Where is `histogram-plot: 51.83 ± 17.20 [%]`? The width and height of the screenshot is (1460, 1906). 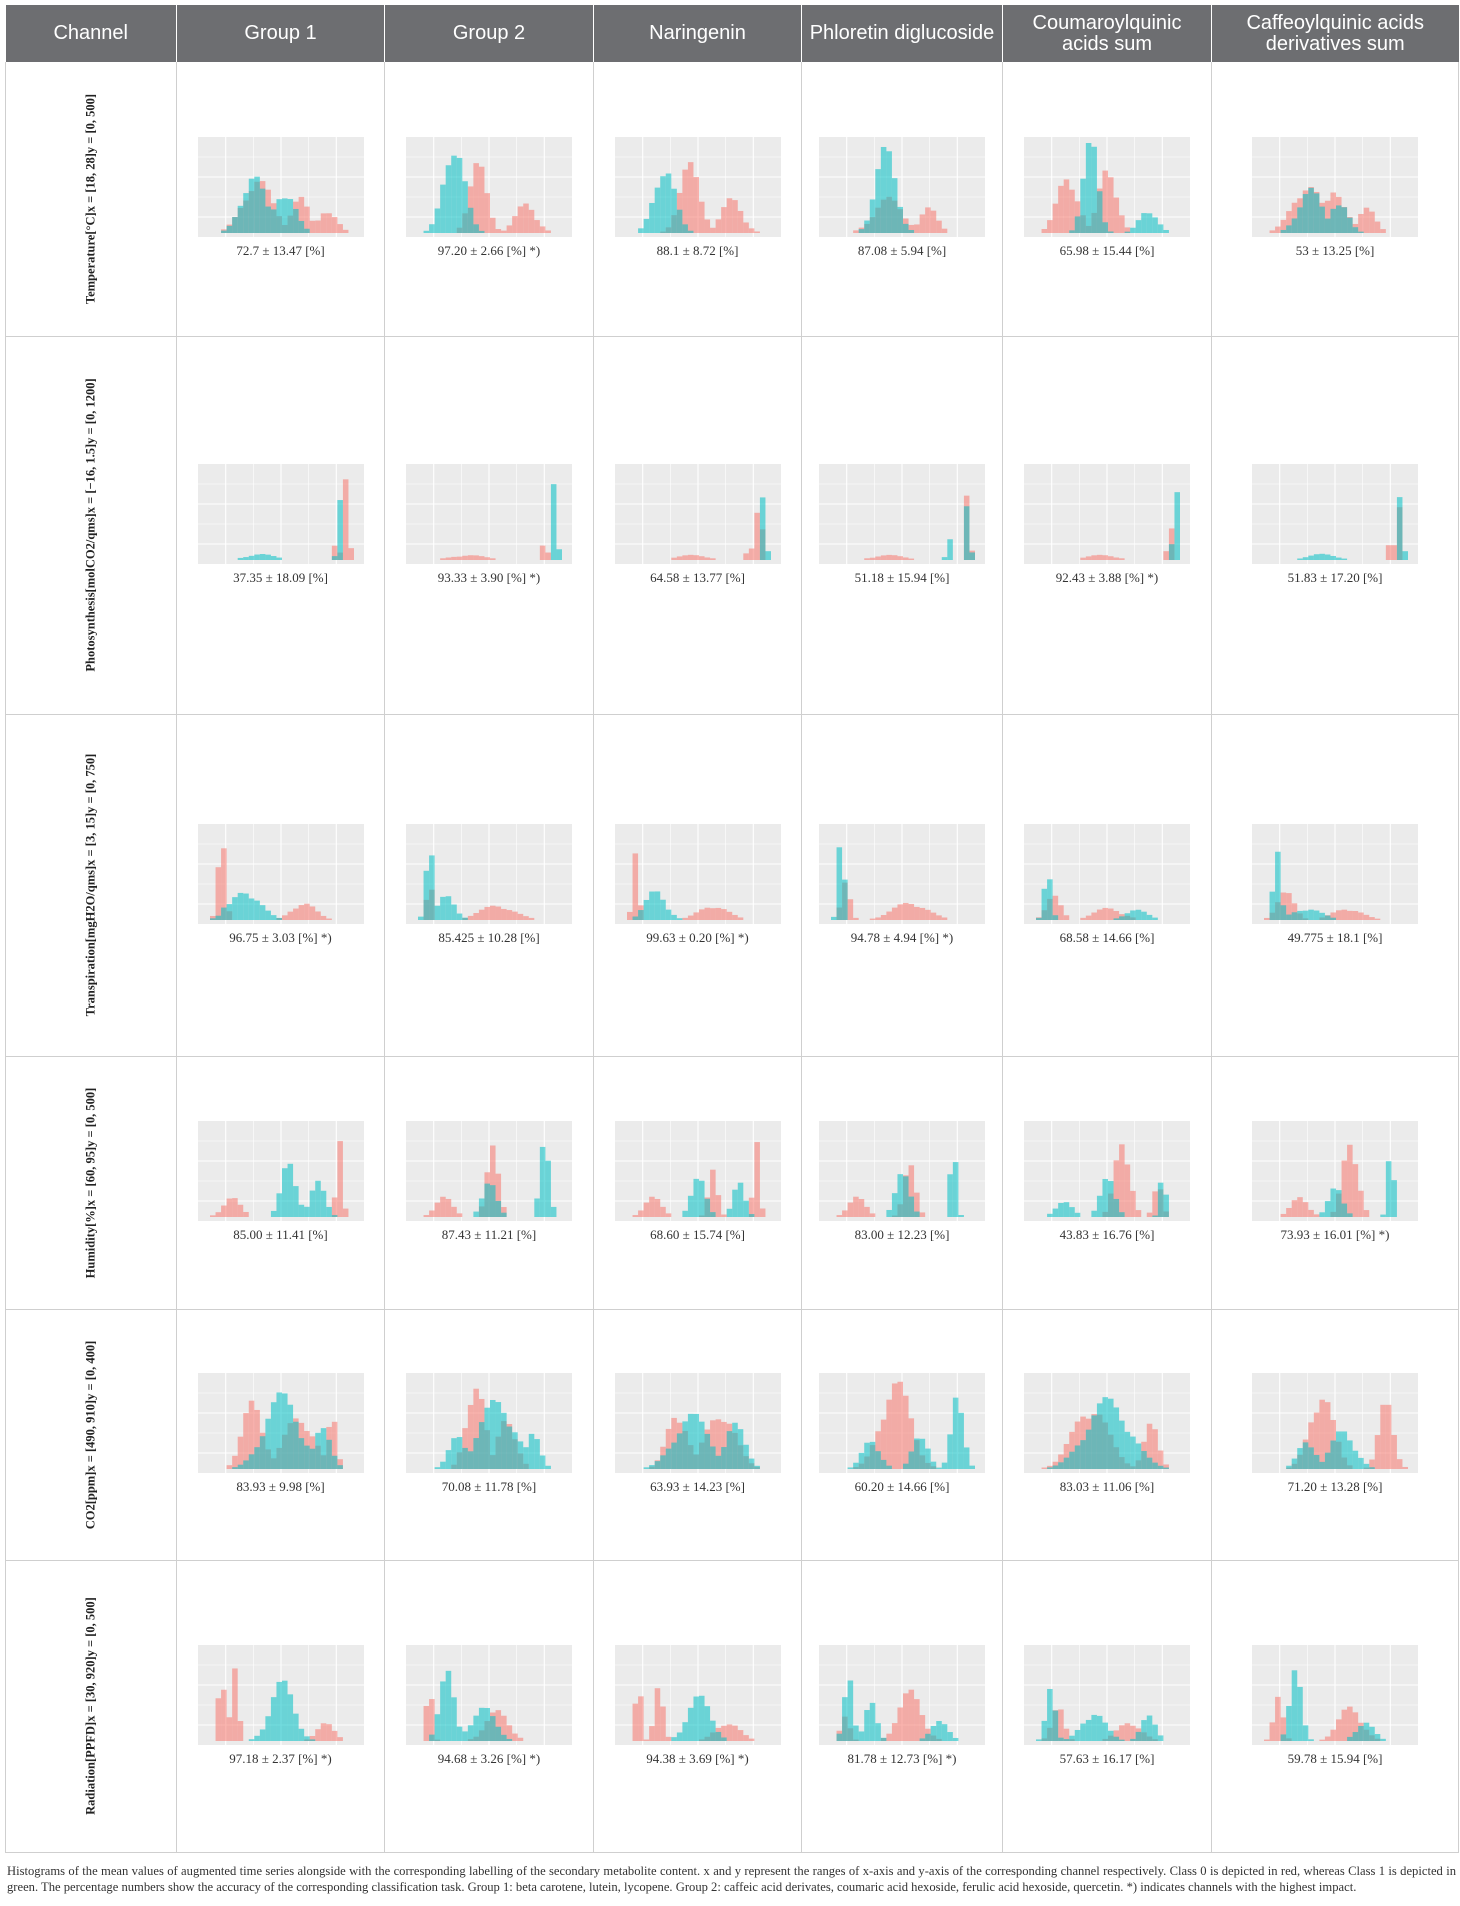
histogram-plot: 51.83 ± 17.20 [%] is located at coordinates (1335, 524).